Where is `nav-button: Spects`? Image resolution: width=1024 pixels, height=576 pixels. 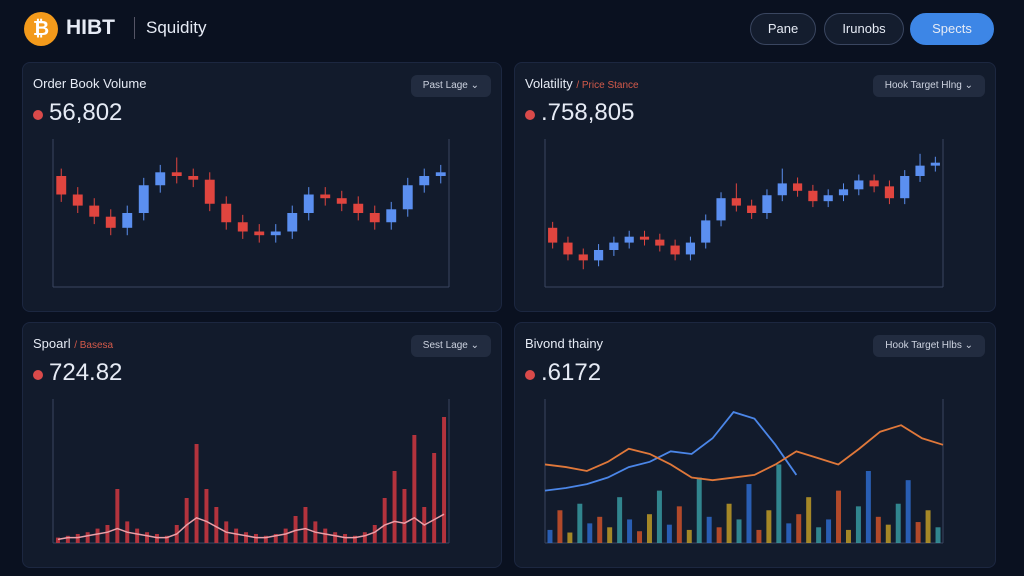
nav-button: Spects is located at coordinates (952, 29).